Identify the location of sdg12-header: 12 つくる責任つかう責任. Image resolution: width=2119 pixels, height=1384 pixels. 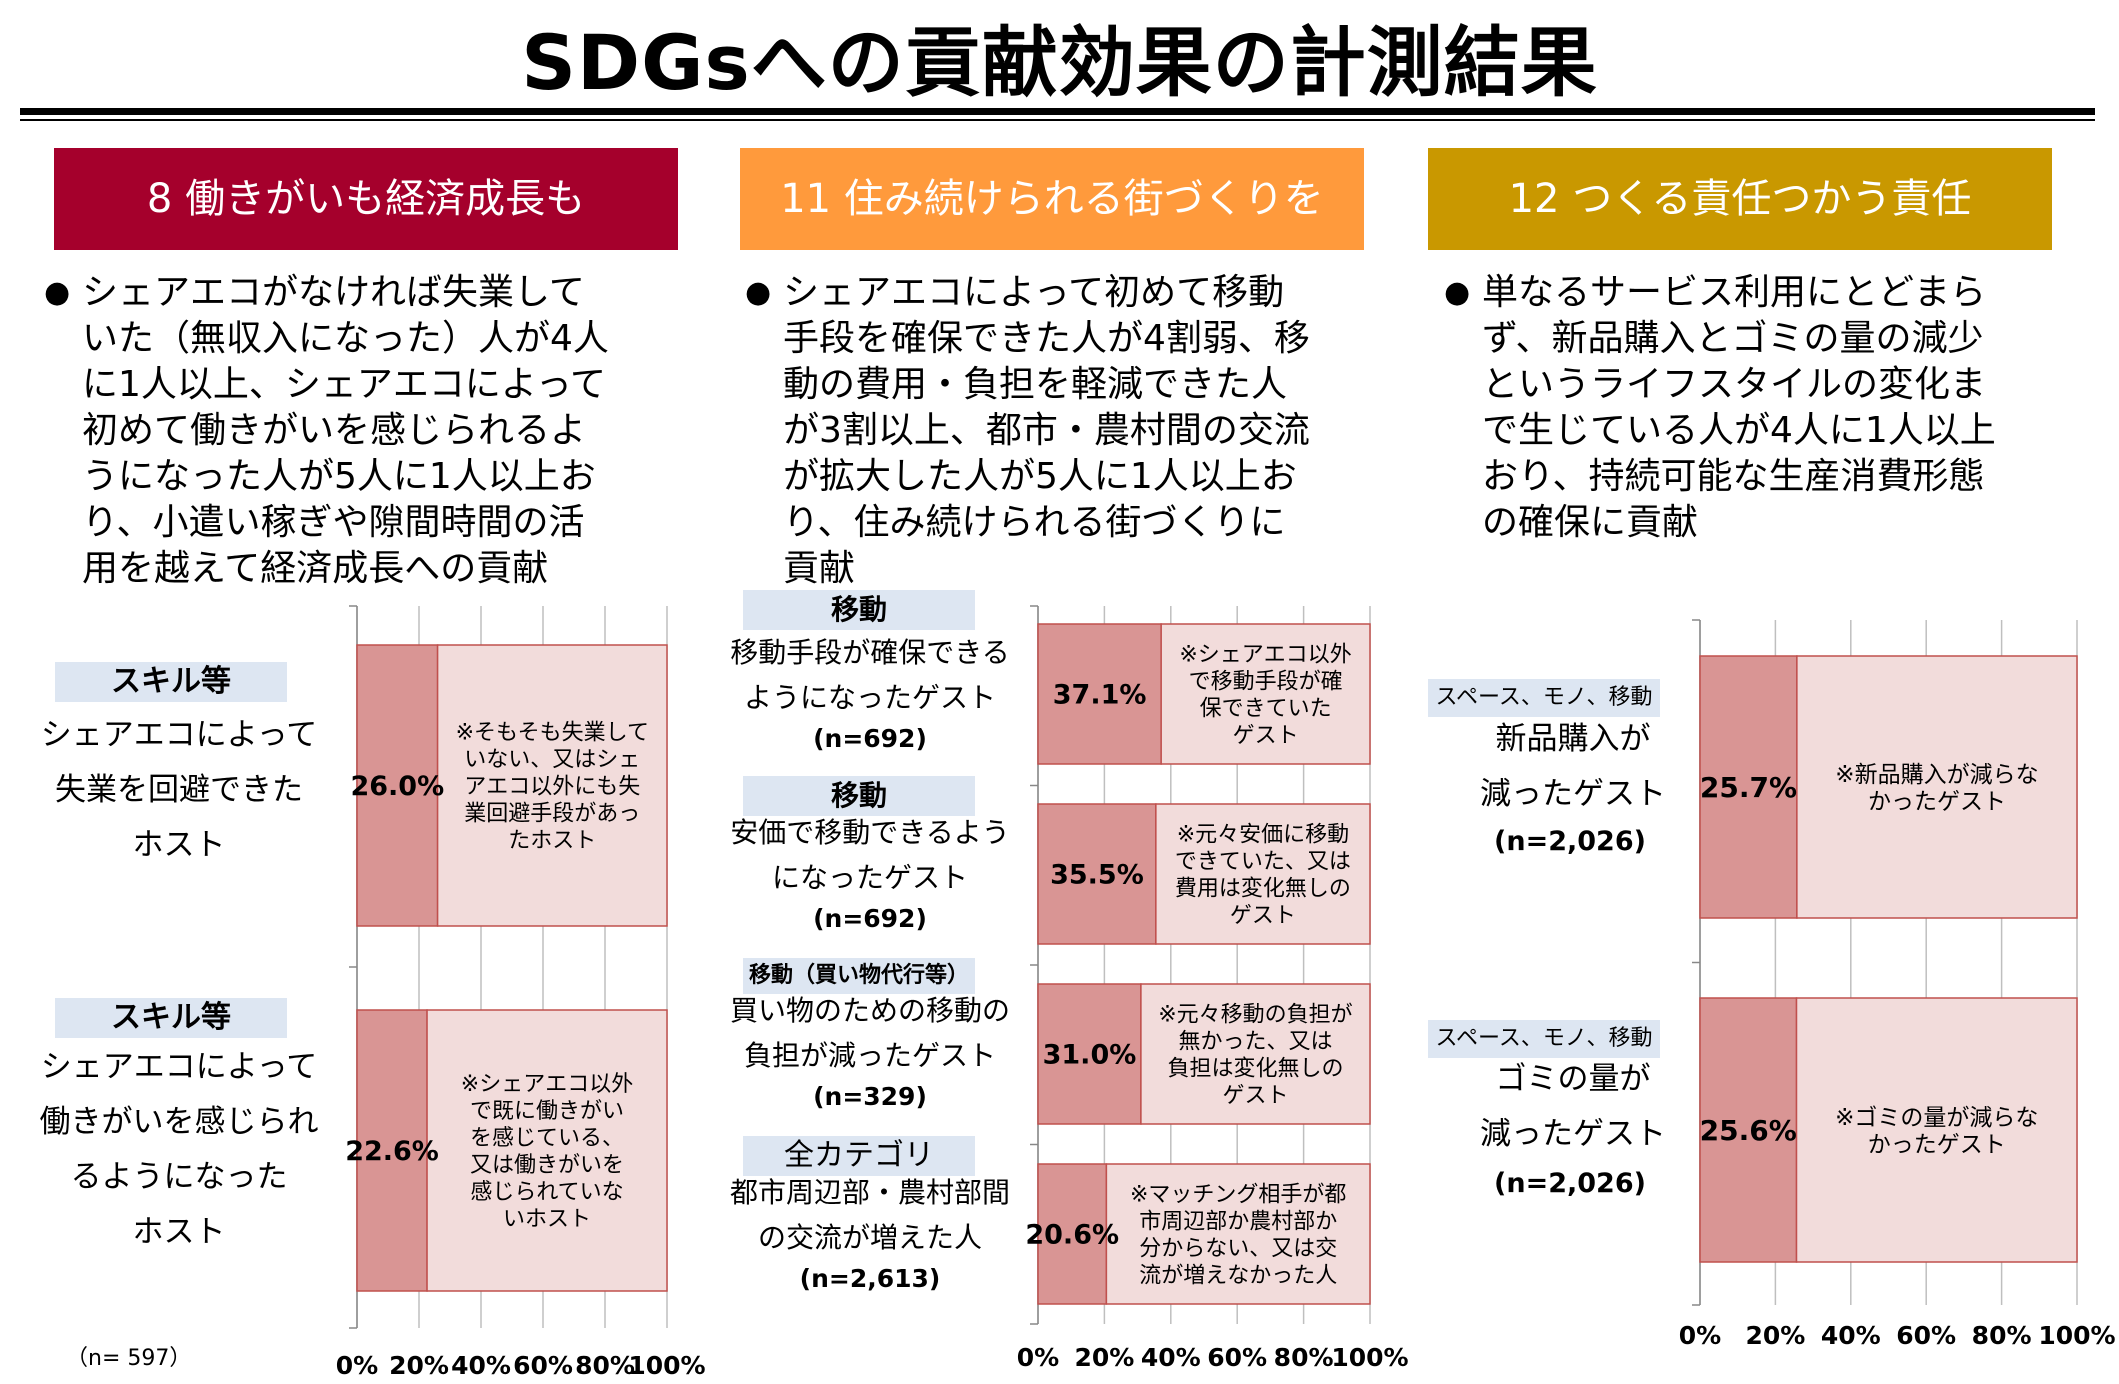
(1740, 199).